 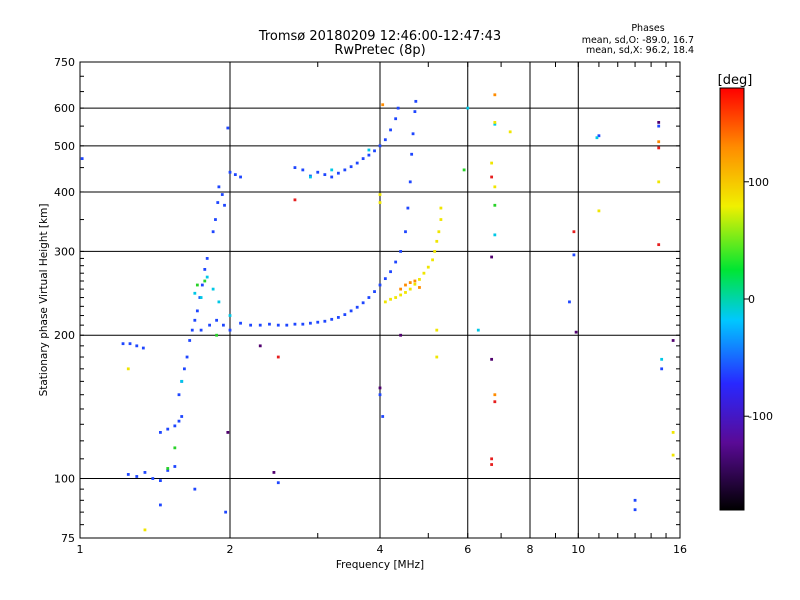 What do you see at coordinates (760, 416) in the screenshot?
I see `colorbar-tick-label: -100` at bounding box center [760, 416].